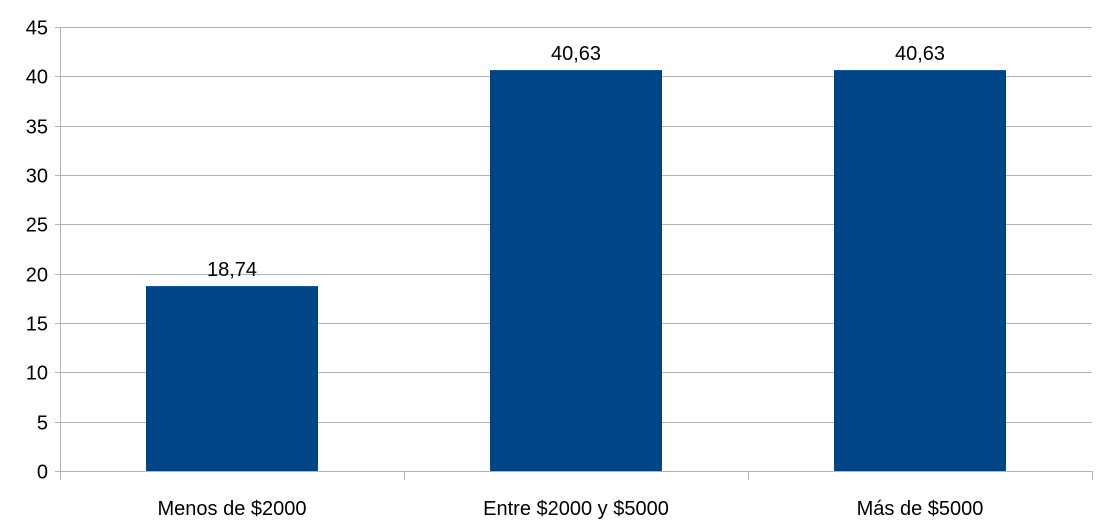 Image resolution: width=1103 pixels, height=528 pixels. Describe the element at coordinates (37, 177) in the screenshot. I see `y-tick-label: 30` at that location.